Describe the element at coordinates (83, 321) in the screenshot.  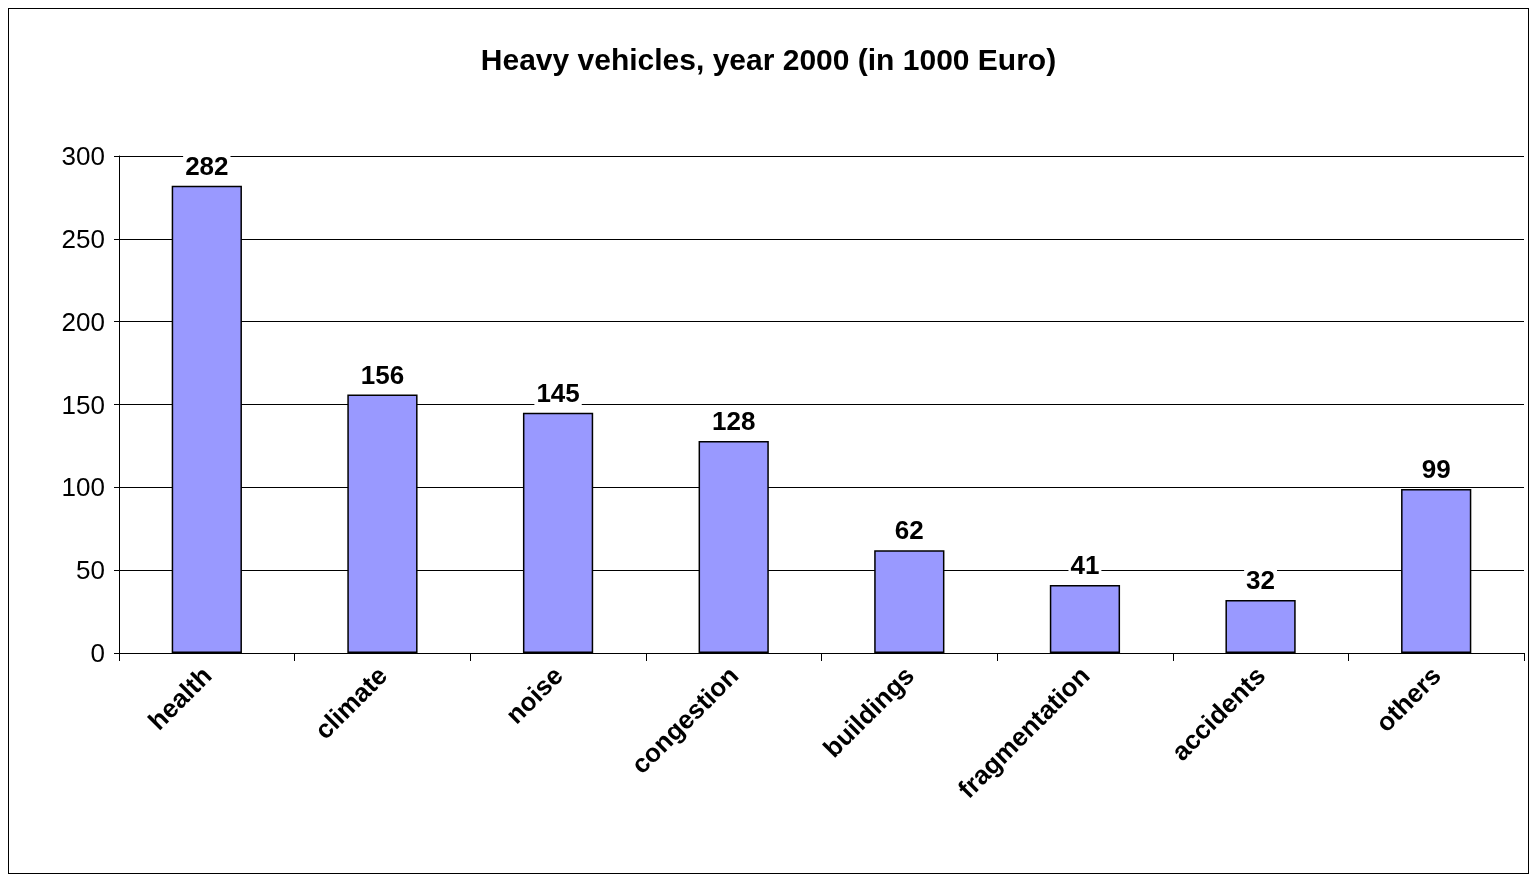
I see `y-tick-label: 200` at that location.